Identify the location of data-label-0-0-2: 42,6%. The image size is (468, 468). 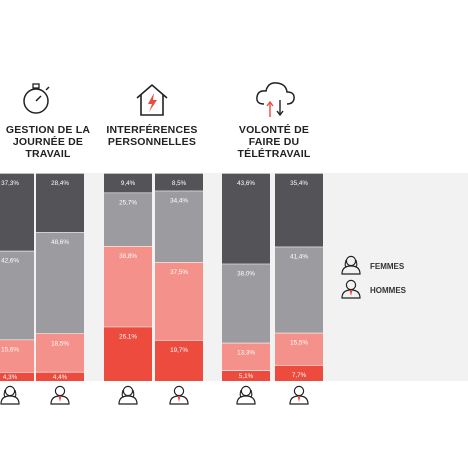
(10, 261).